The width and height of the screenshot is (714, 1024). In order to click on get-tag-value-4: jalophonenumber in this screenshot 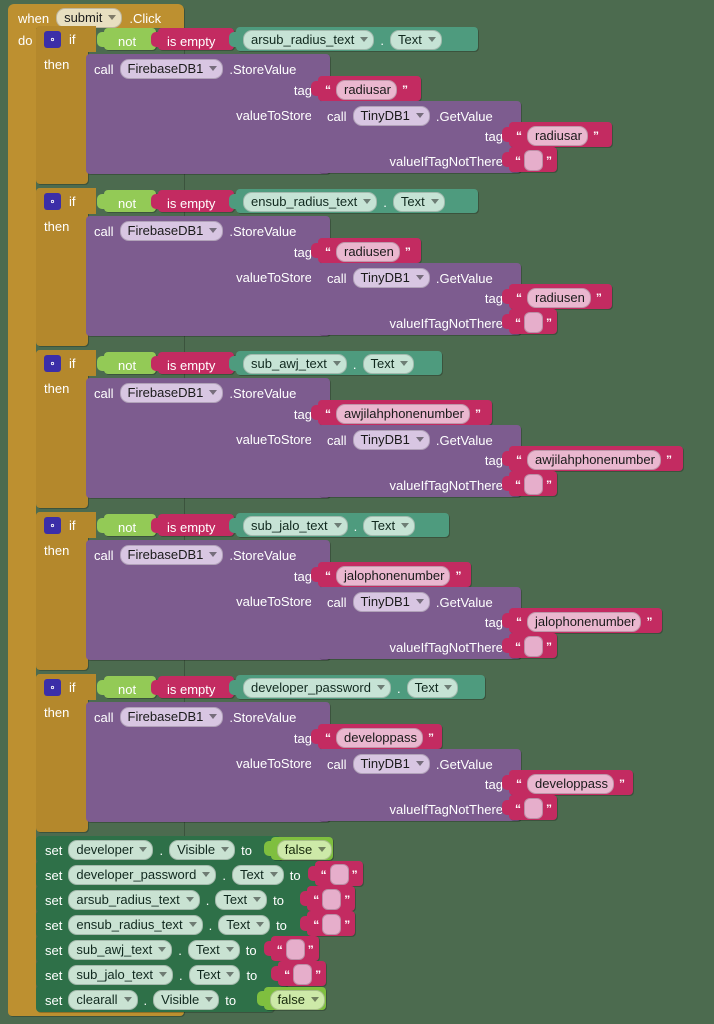, I will do `click(584, 622)`.